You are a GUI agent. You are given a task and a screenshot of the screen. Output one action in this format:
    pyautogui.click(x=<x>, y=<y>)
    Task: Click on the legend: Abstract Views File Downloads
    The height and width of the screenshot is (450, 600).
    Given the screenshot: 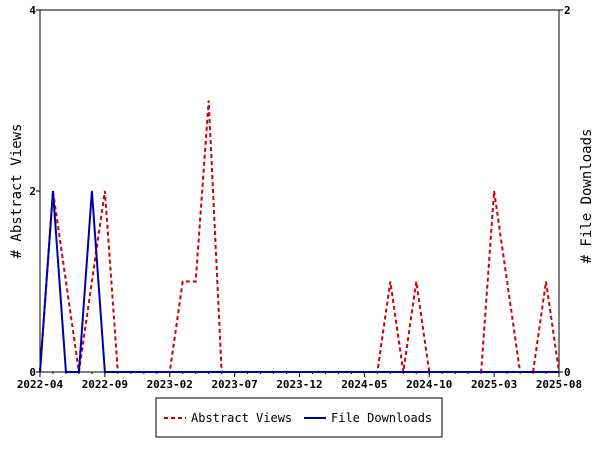 What is the action you would take?
    pyautogui.click(x=299, y=417)
    